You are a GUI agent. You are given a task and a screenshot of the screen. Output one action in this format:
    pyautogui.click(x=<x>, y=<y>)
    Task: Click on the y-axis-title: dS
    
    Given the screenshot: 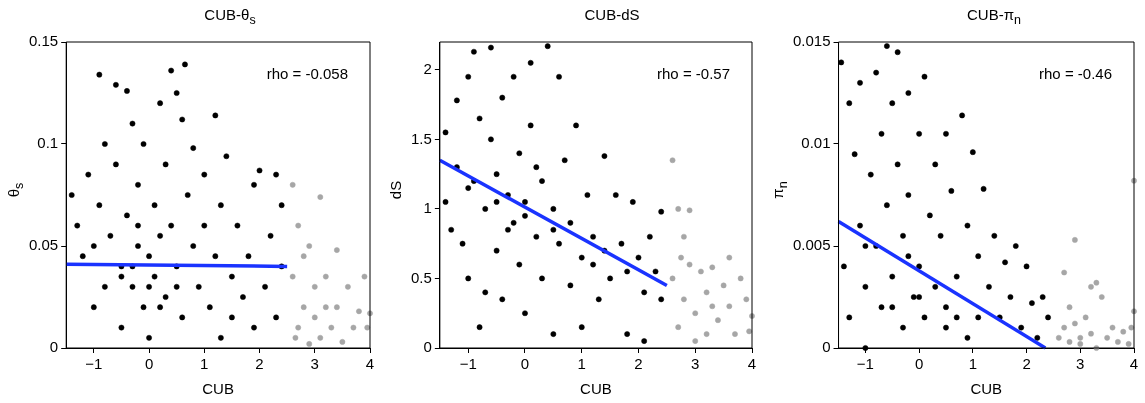 What is the action you would take?
    pyautogui.click(x=396, y=190)
    